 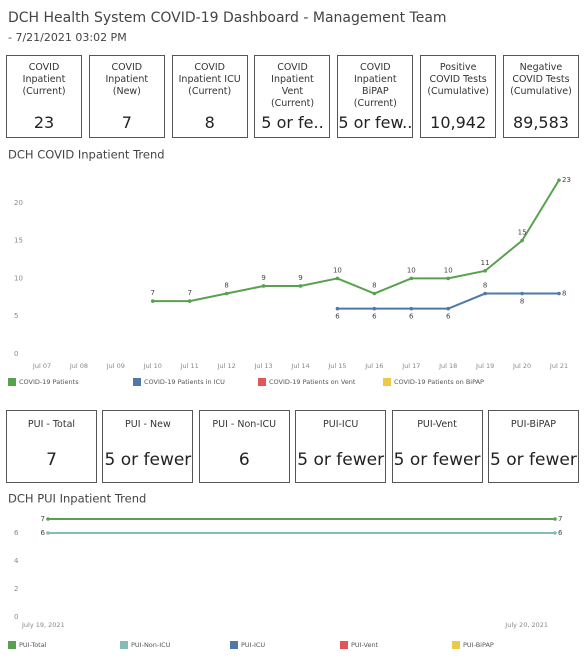 I want to click on kpi-value: 5 or few.., so click(x=375, y=122).